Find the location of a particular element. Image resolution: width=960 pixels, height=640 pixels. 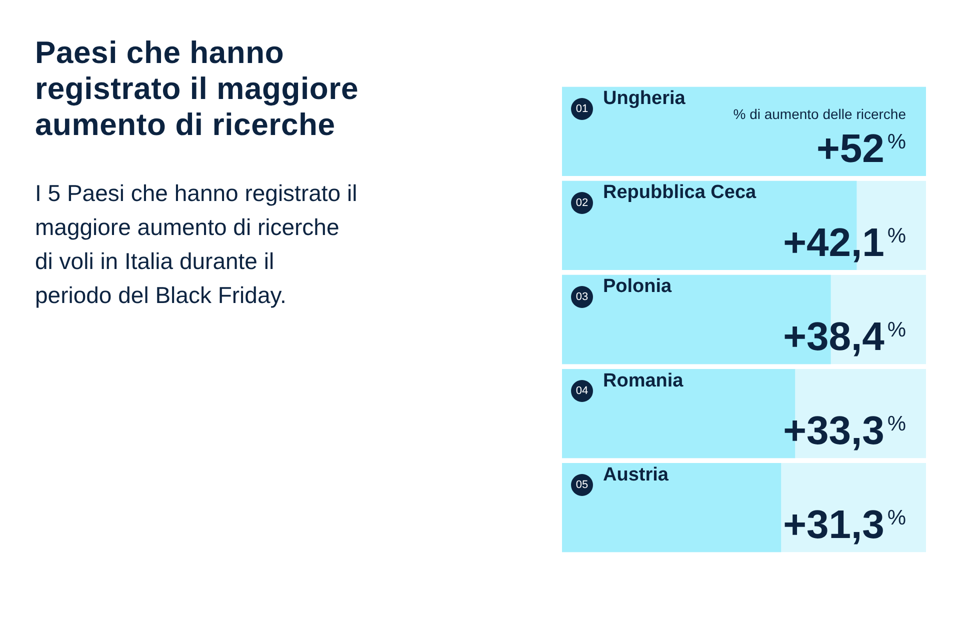

text: Paesi che hanno registrato il maggiore aumento di ricerche is located at coordinates (197, 89).